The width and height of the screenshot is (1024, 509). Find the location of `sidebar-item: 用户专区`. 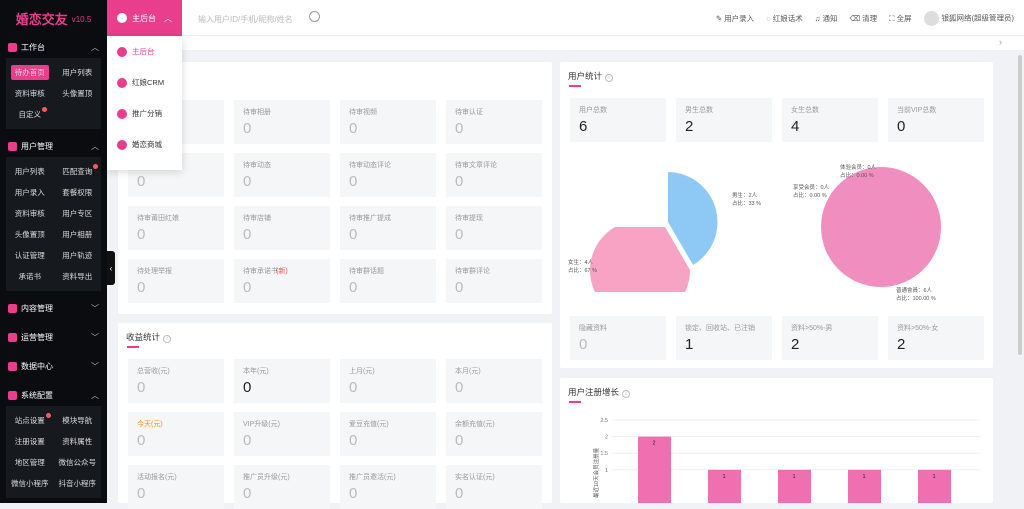

sidebar-item: 用户专区 is located at coordinates (77, 213).